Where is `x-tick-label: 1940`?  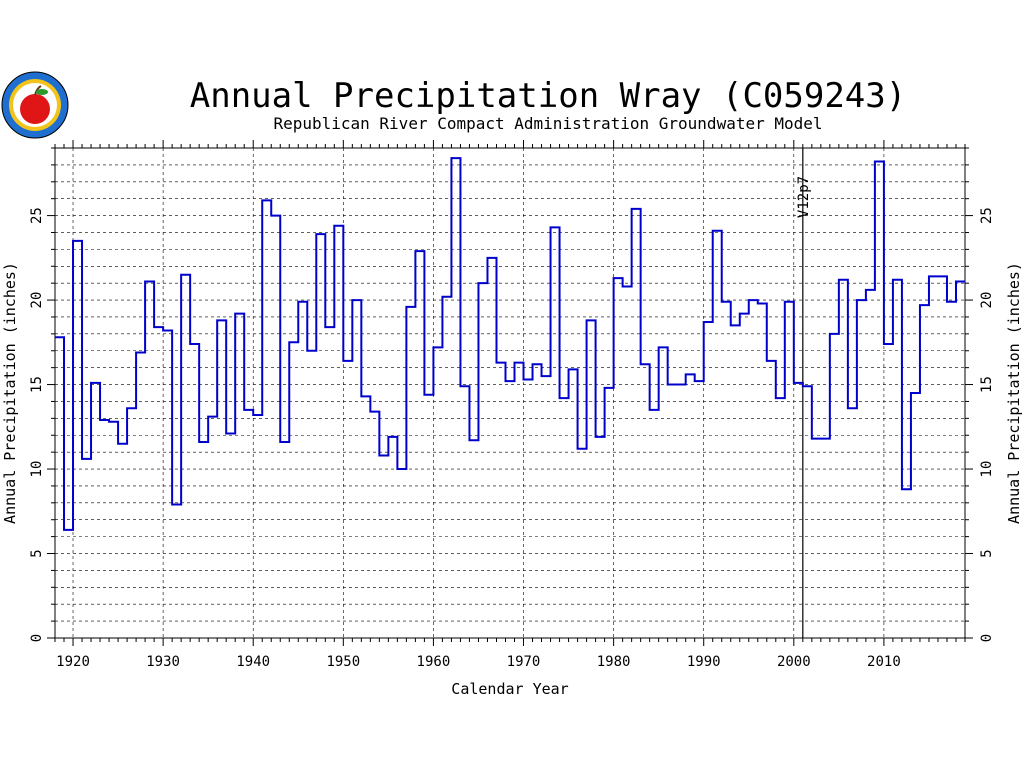
x-tick-label: 1940 is located at coordinates (253, 662).